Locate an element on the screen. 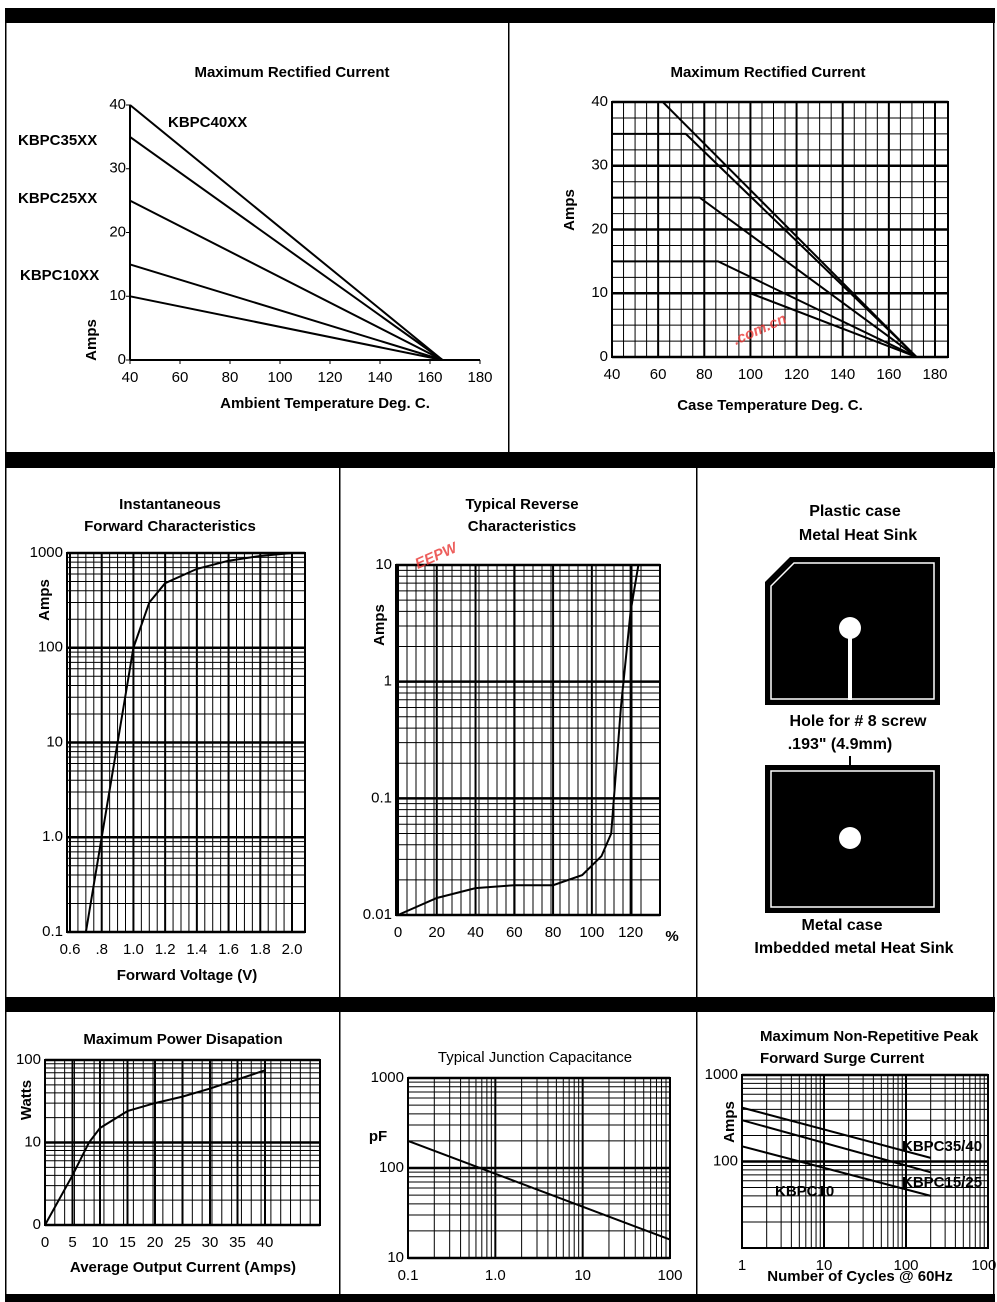  chart-title: Instantaneous is located at coordinates (170, 504).